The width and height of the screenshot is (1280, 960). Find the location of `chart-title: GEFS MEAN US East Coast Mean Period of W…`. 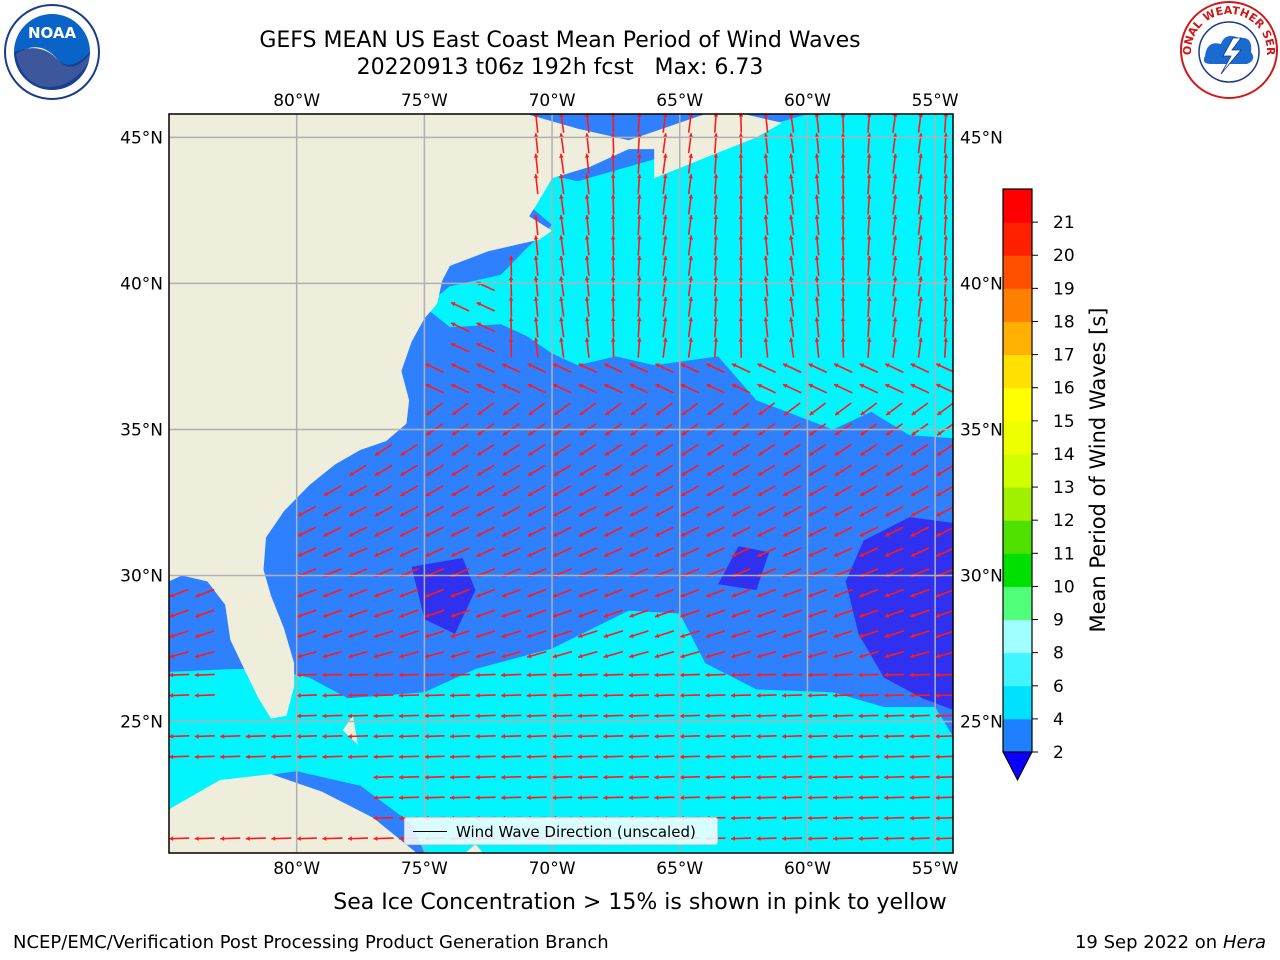

chart-title: GEFS MEAN US East Coast Mean Period of W… is located at coordinates (560, 54).